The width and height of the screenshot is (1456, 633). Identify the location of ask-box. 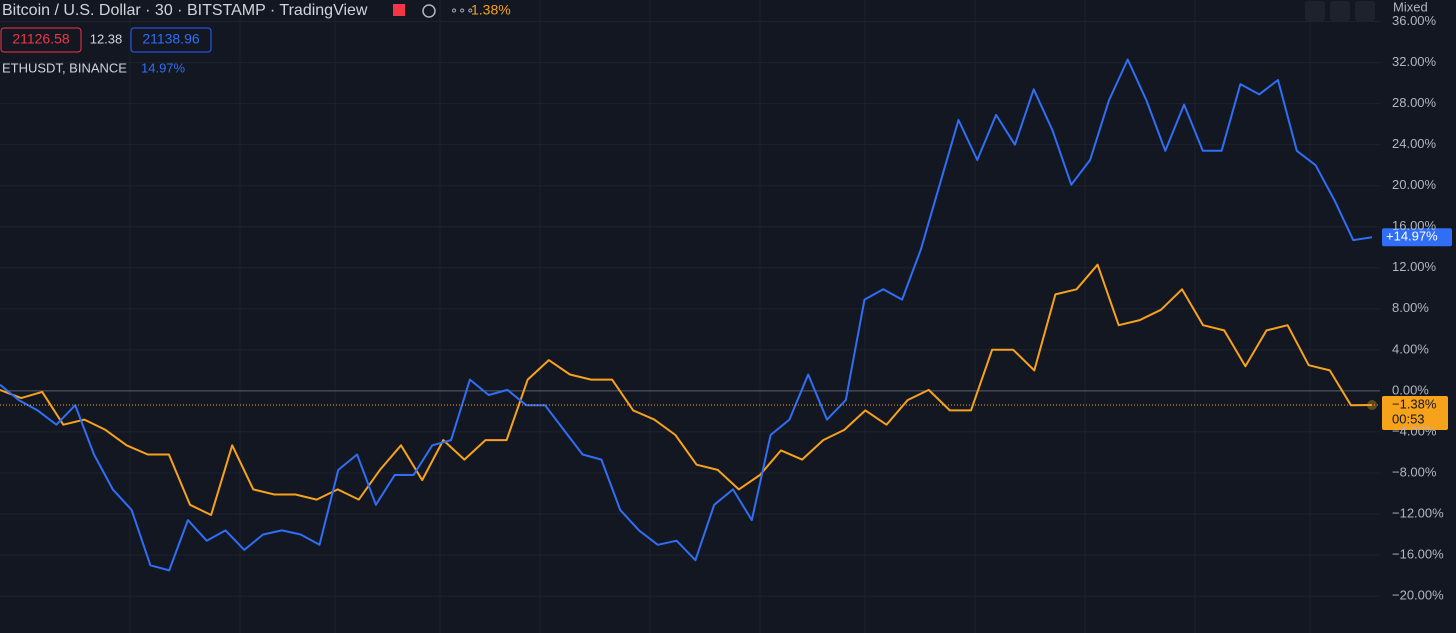
(171, 40).